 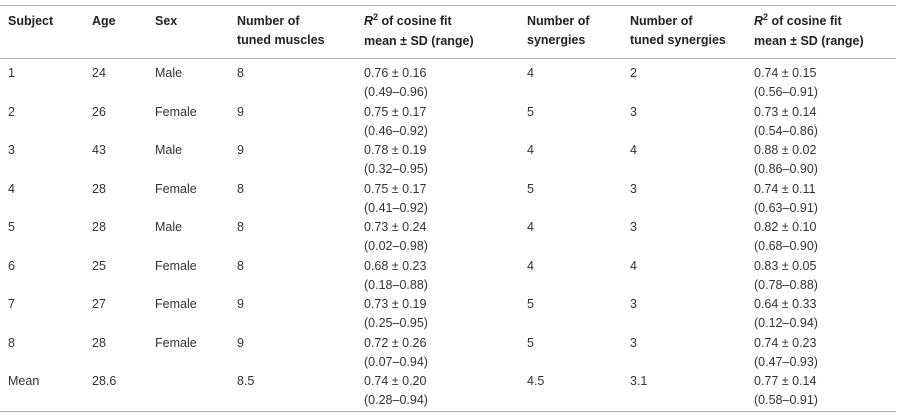 I want to click on cell-age: 28.6, so click(x=104, y=381).